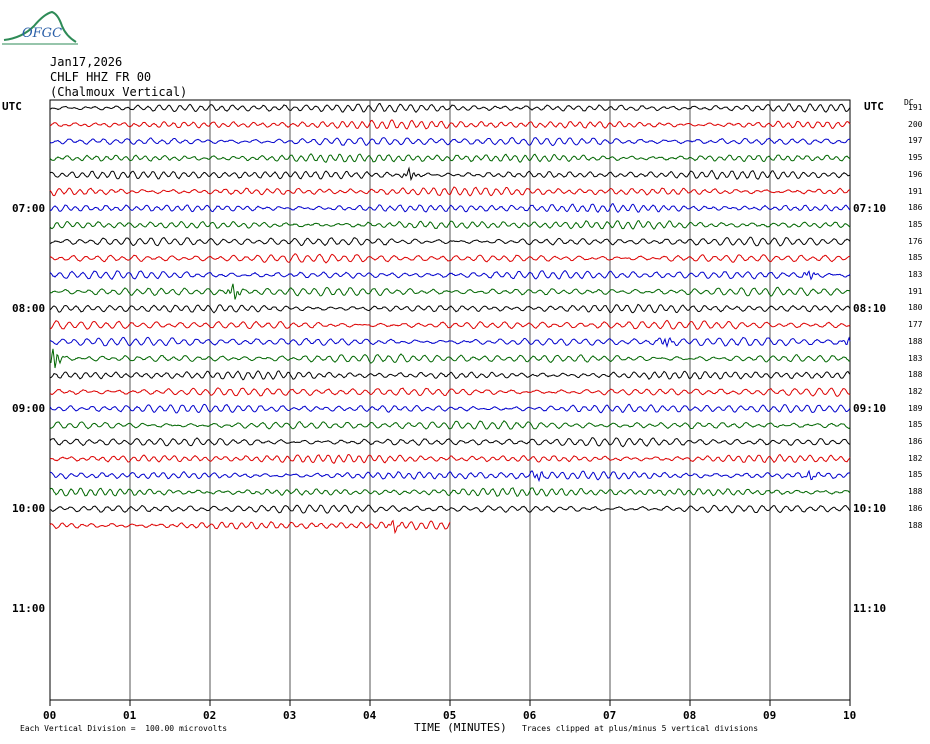  What do you see at coordinates (915, 124) in the screenshot?
I see `dc-offset-label: 200` at bounding box center [915, 124].